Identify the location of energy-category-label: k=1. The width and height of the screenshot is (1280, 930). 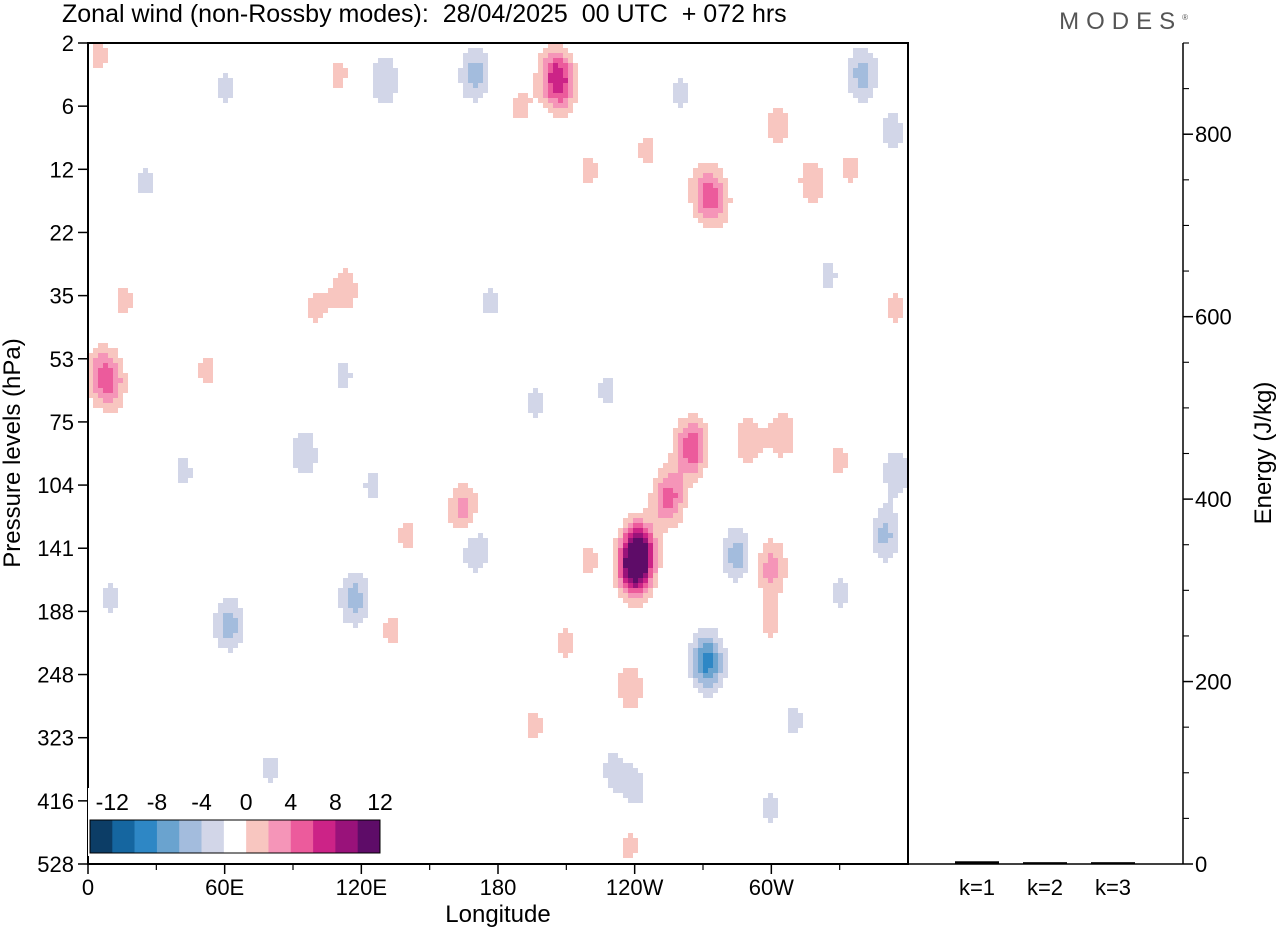
(977, 887).